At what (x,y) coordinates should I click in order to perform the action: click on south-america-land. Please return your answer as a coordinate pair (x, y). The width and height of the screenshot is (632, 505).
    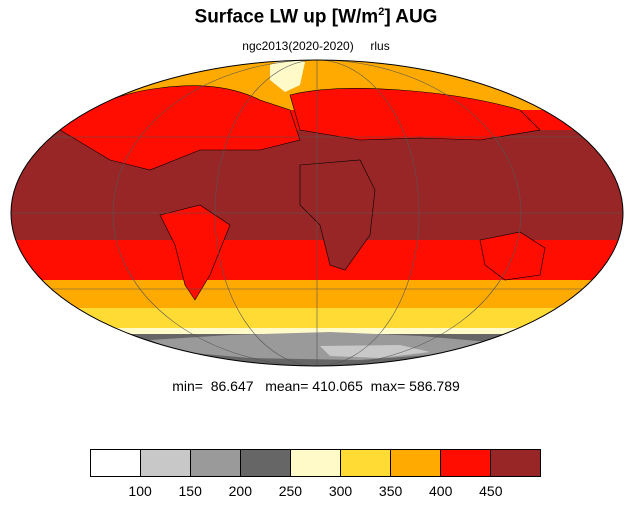
    Looking at the image, I should click on (195, 252).